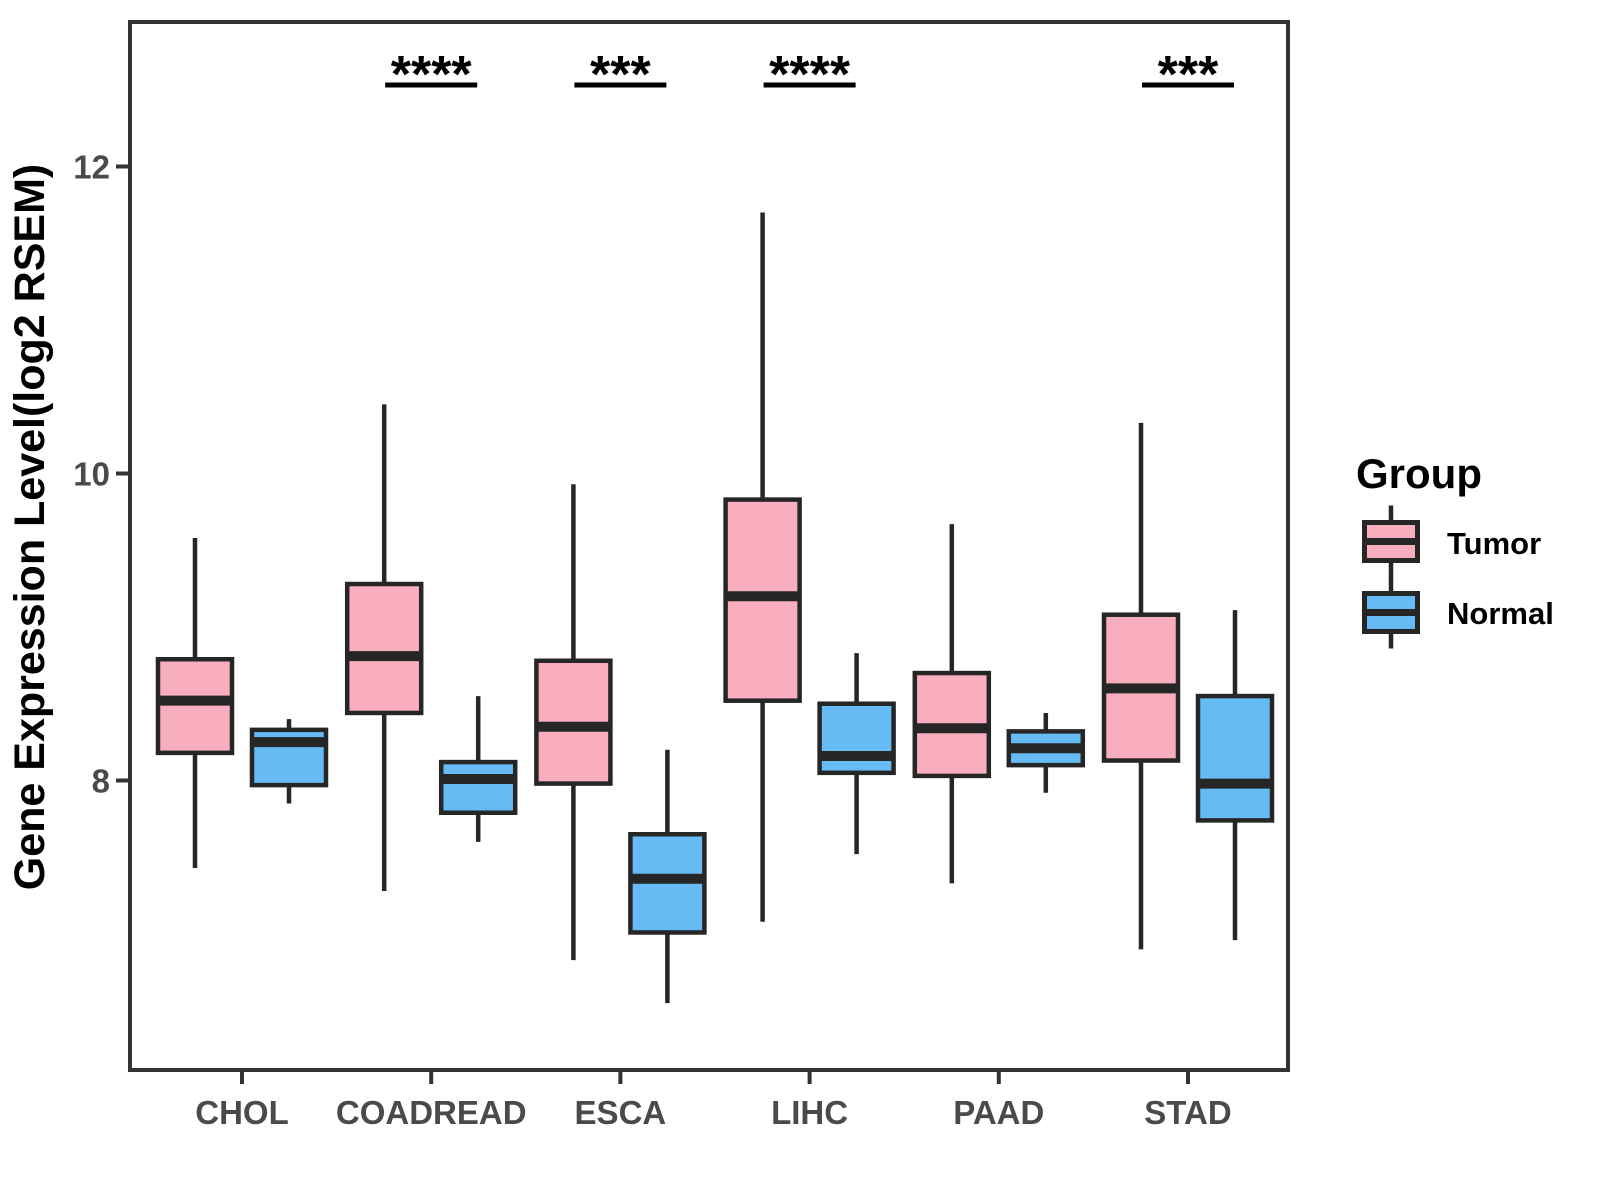 The height and width of the screenshot is (1200, 1600). I want to click on significance-stars-esca: ***, so click(620, 75).